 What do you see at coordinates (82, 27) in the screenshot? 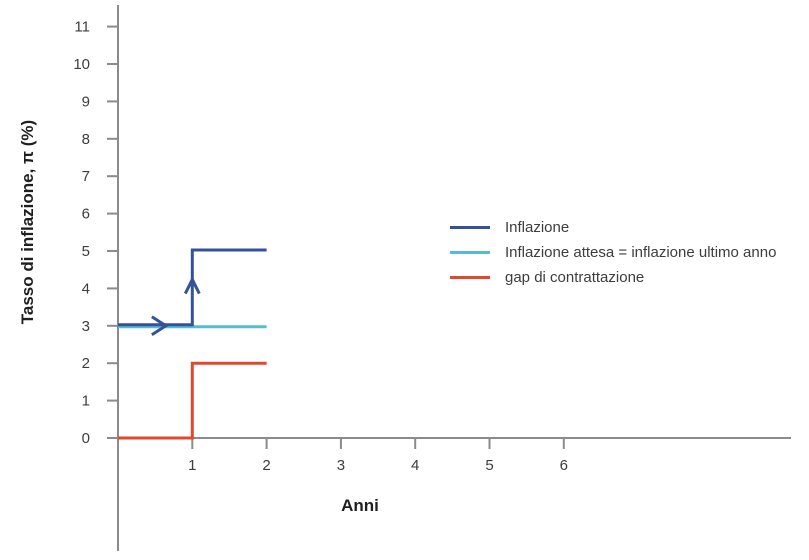
I see `y-tick-label: 11` at bounding box center [82, 27].